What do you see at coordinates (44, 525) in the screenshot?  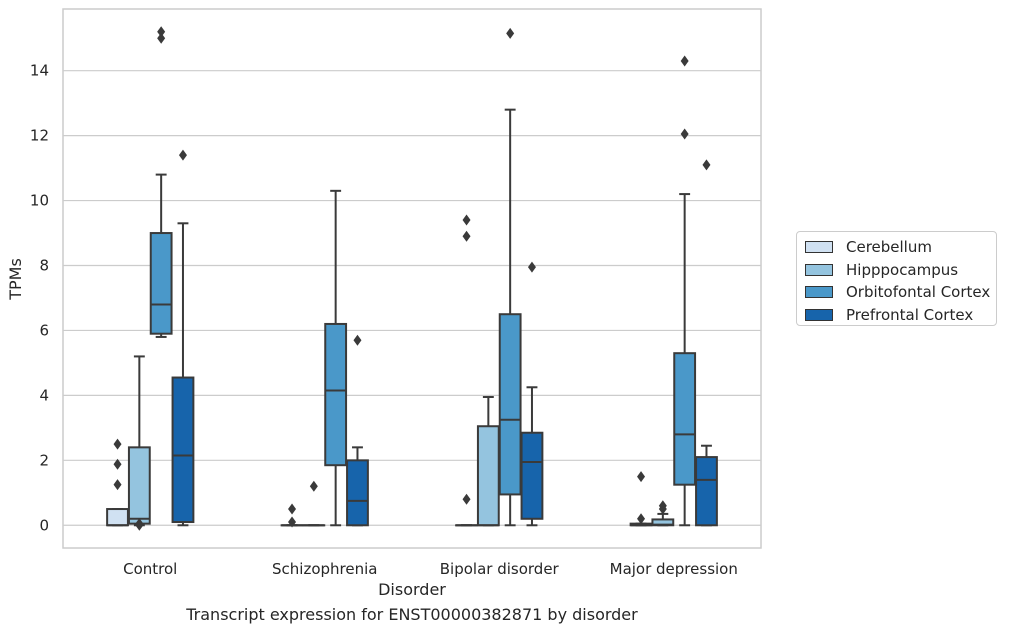 I see `y-tick-label: 0` at bounding box center [44, 525].